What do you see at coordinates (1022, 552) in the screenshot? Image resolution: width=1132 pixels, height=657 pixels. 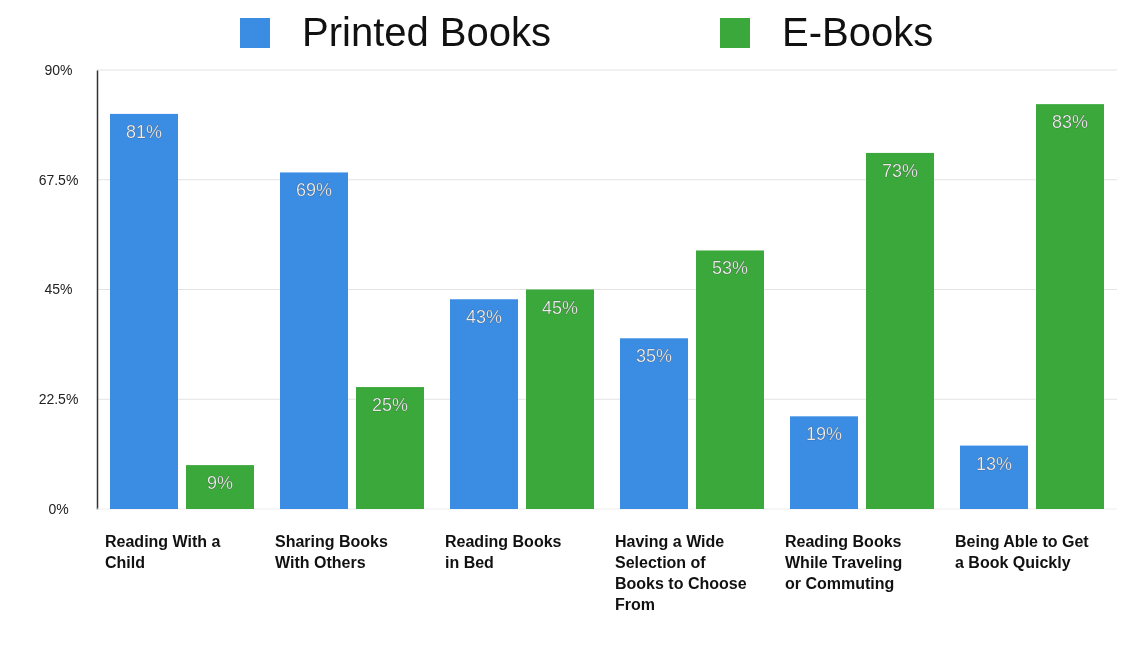 I see `x-tick-label: Being Able to Get a Book Quickly` at bounding box center [1022, 552].